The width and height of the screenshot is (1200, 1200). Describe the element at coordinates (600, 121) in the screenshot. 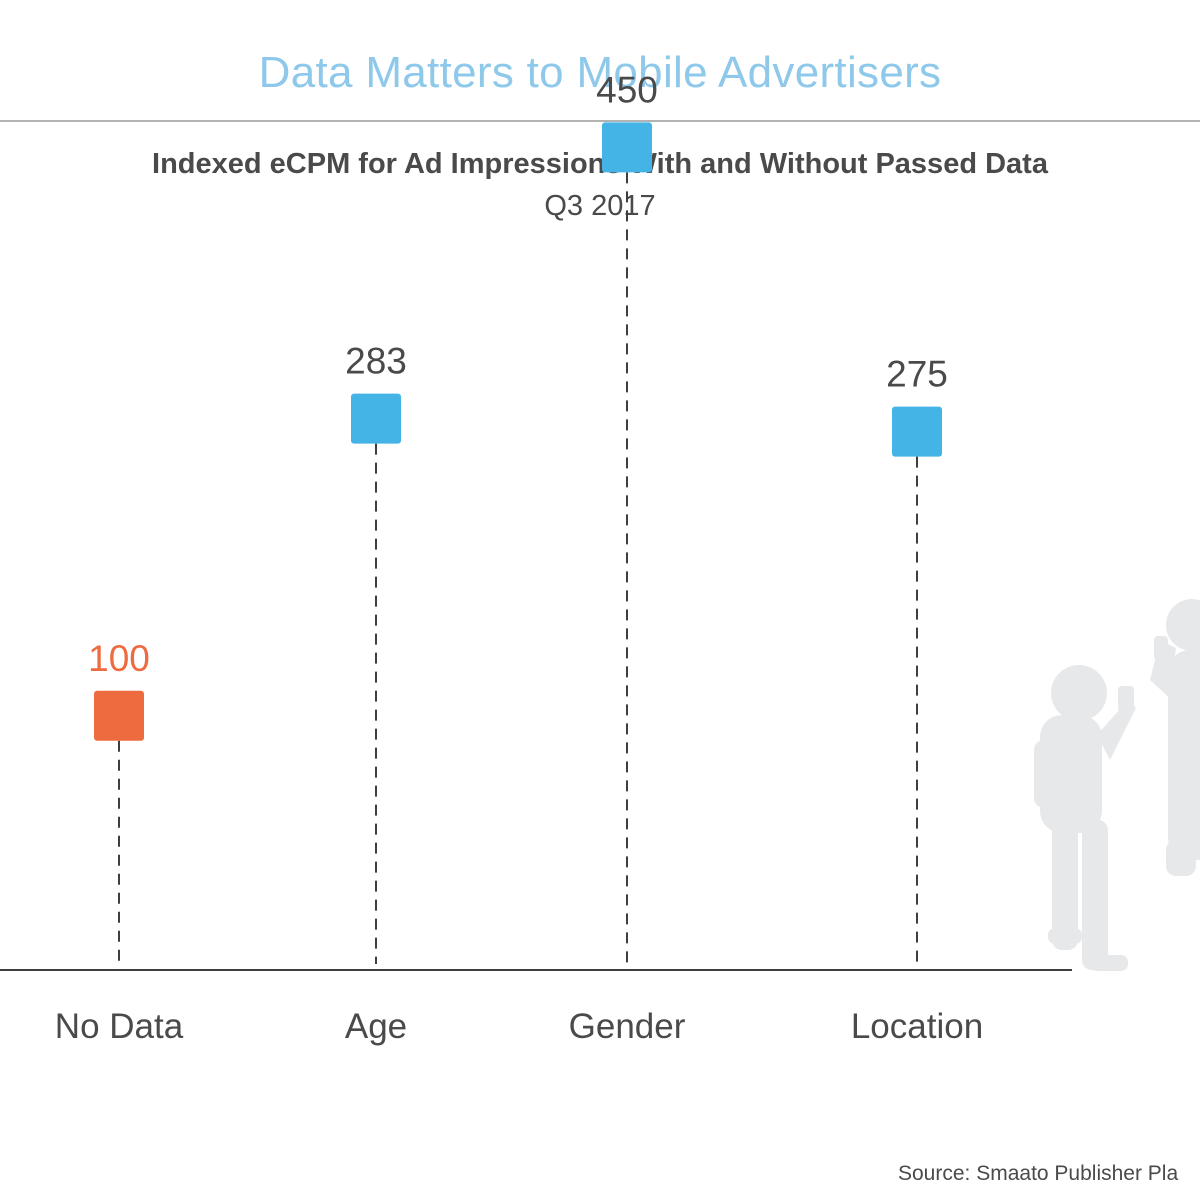

I see `top-divider` at that location.